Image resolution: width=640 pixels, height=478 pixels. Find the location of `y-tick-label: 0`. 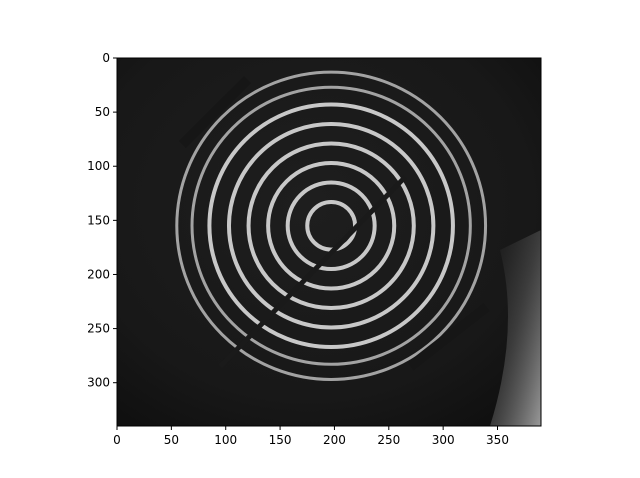

y-tick-label: 0 is located at coordinates (106, 58).